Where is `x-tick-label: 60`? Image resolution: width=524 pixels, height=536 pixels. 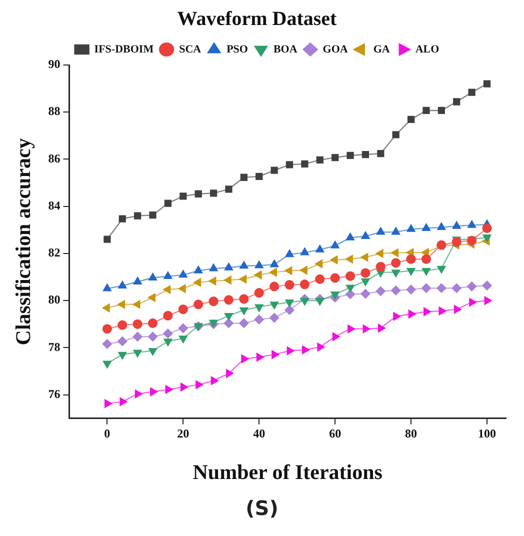
x-tick-label: 60 is located at coordinates (335, 433).